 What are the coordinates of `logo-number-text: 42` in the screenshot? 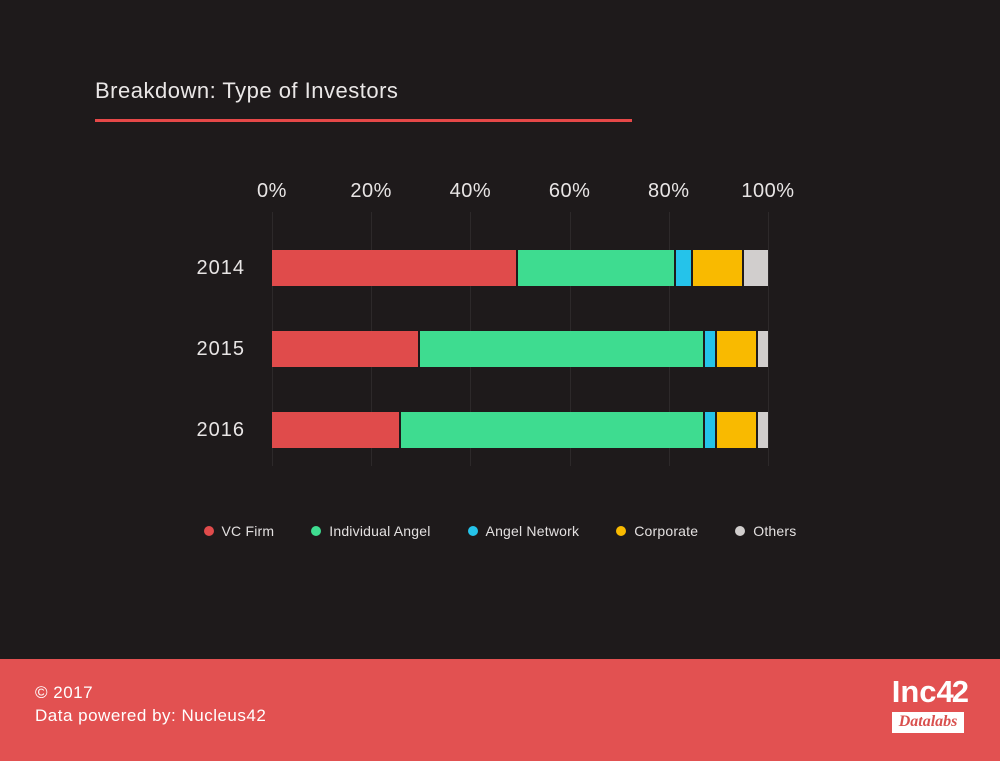 It's located at (953, 691).